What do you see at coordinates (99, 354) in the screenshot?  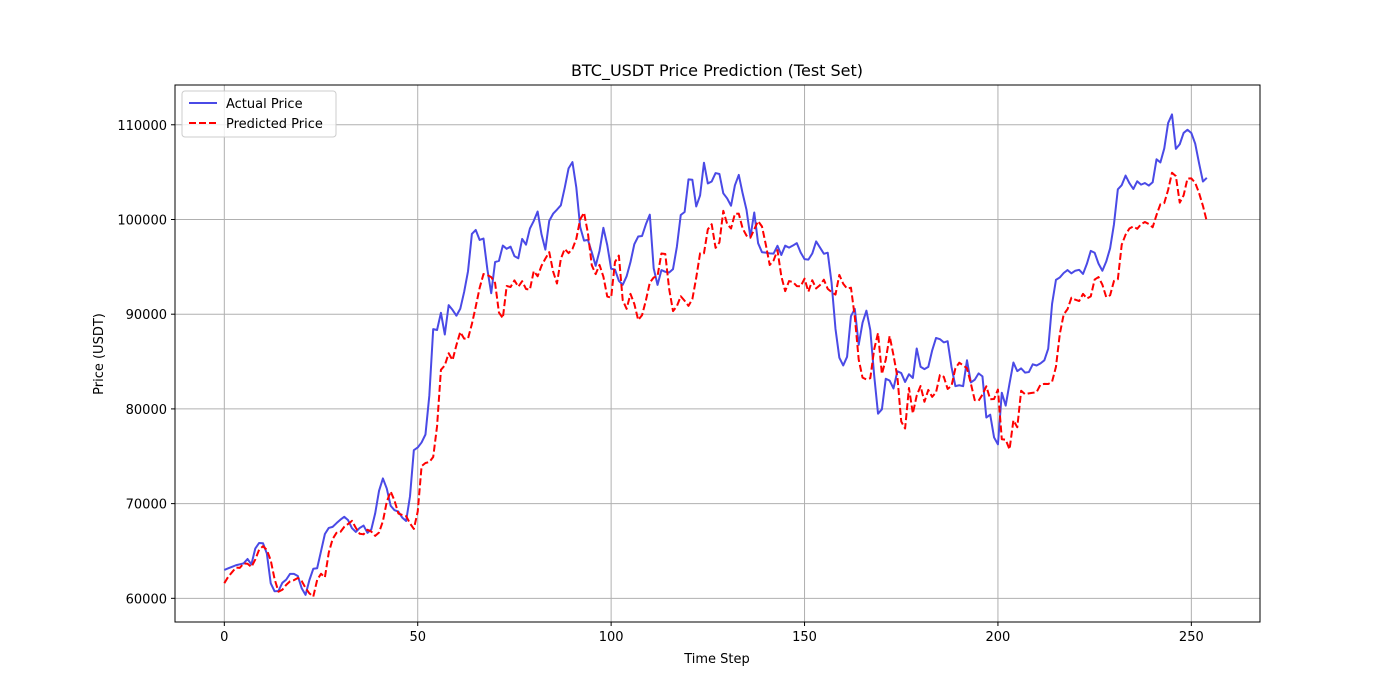 I see `y-axis-label: Price (USDT)` at bounding box center [99, 354].